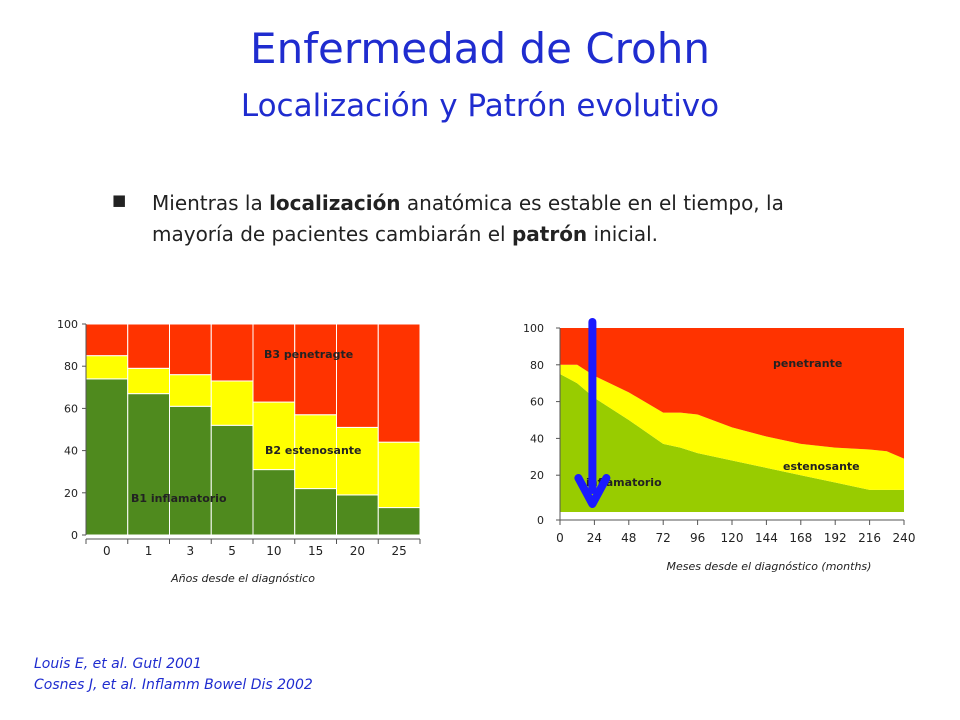  Describe the element at coordinates (149, 551) in the screenshot. I see `x-tick-label: 1` at that location.